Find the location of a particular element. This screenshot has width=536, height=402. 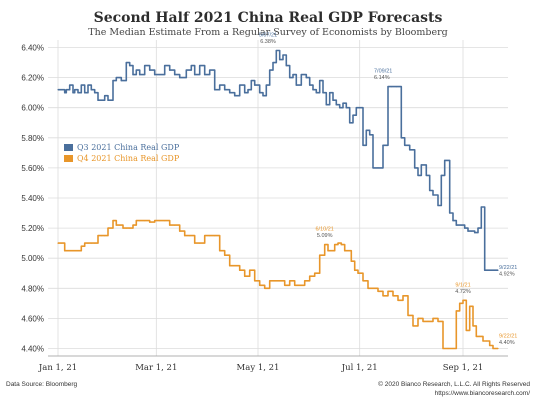

annotation-date: 9/22/21 is located at coordinates (508, 268).